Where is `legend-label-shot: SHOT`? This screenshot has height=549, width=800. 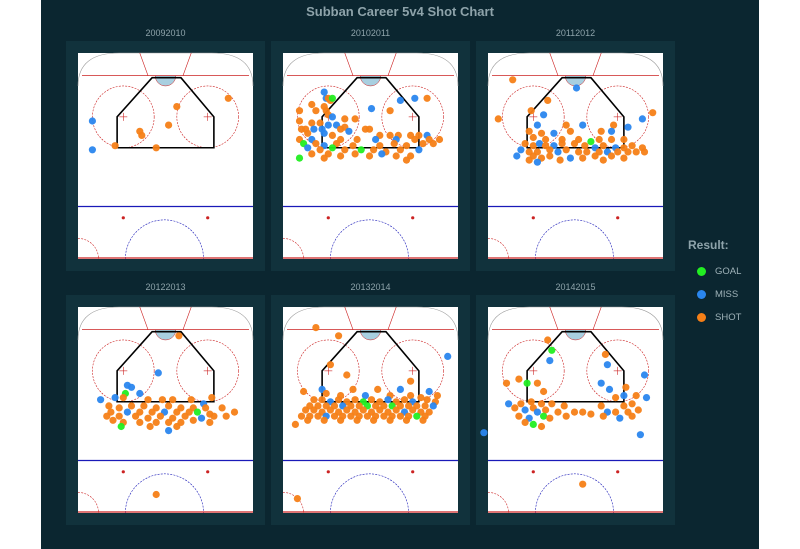
legend-label-shot: SHOT is located at coordinates (728, 317).